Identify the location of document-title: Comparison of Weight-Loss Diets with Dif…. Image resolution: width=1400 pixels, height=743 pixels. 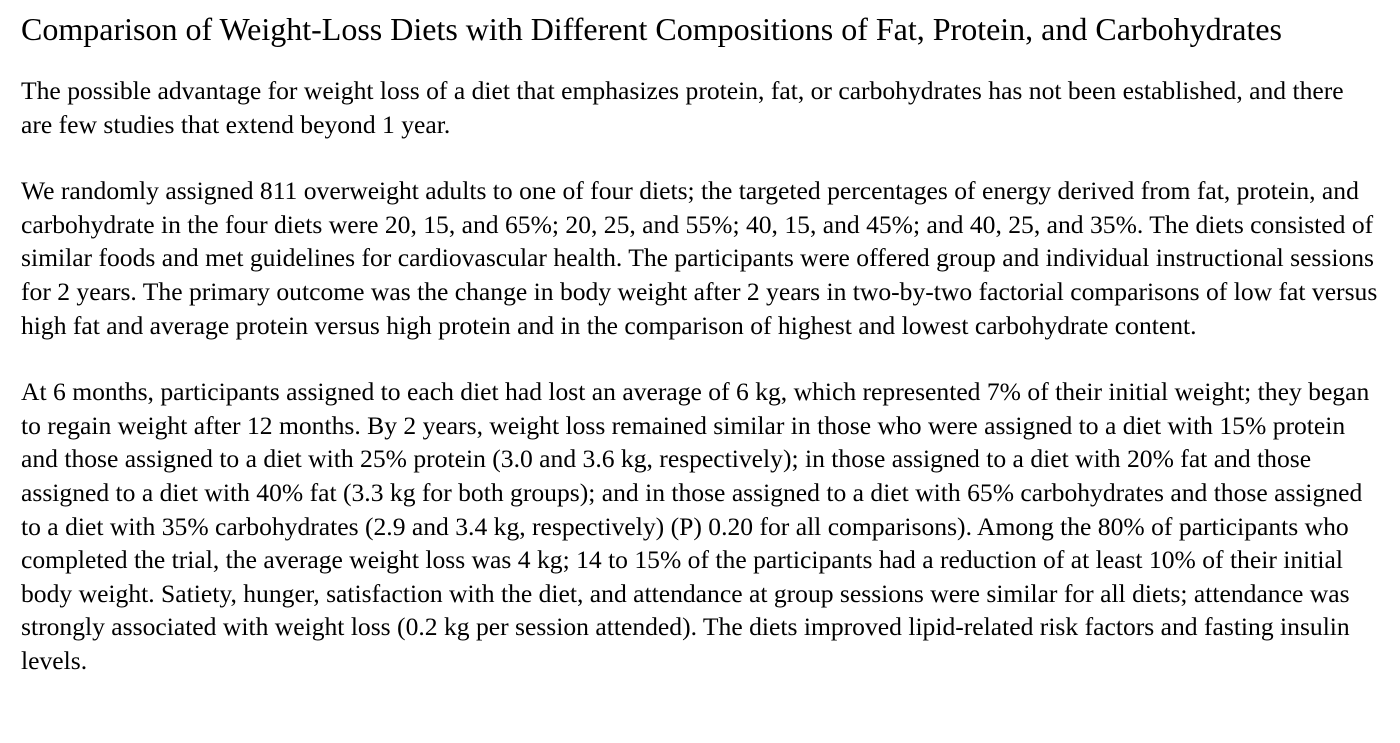
(651, 29).